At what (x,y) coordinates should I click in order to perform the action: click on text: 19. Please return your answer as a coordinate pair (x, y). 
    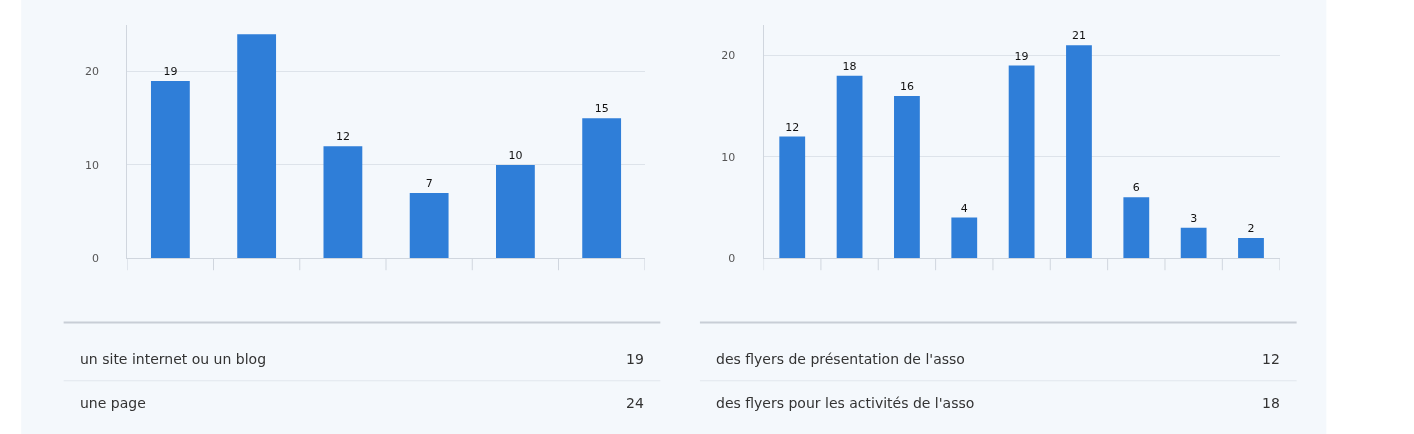
    Looking at the image, I should click on (635, 359).